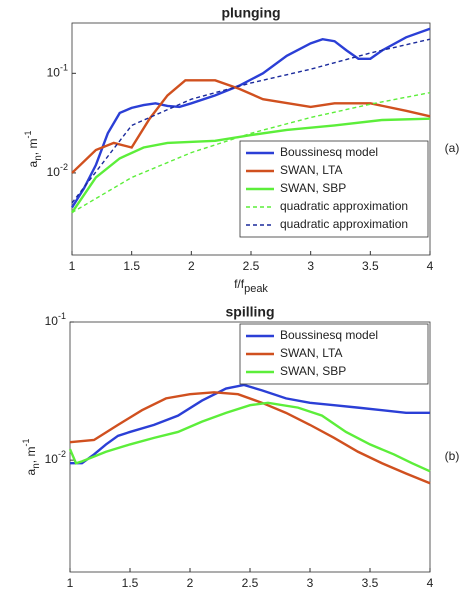  I want to click on chart-title: plunging, so click(250, 13).